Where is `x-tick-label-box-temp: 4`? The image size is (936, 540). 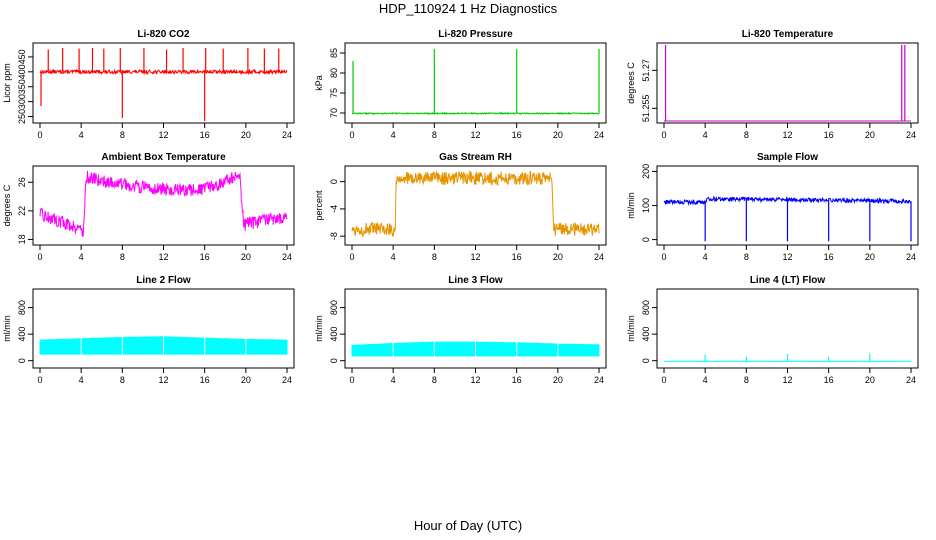
x-tick-label-box-temp: 4 is located at coordinates (81, 257).